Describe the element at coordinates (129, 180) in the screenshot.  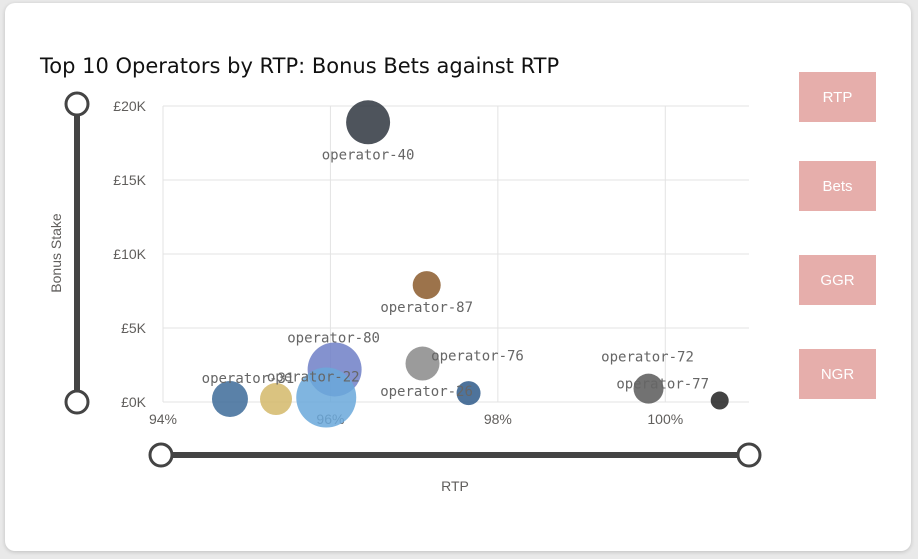
I see `y-tick-label: £15K` at that location.